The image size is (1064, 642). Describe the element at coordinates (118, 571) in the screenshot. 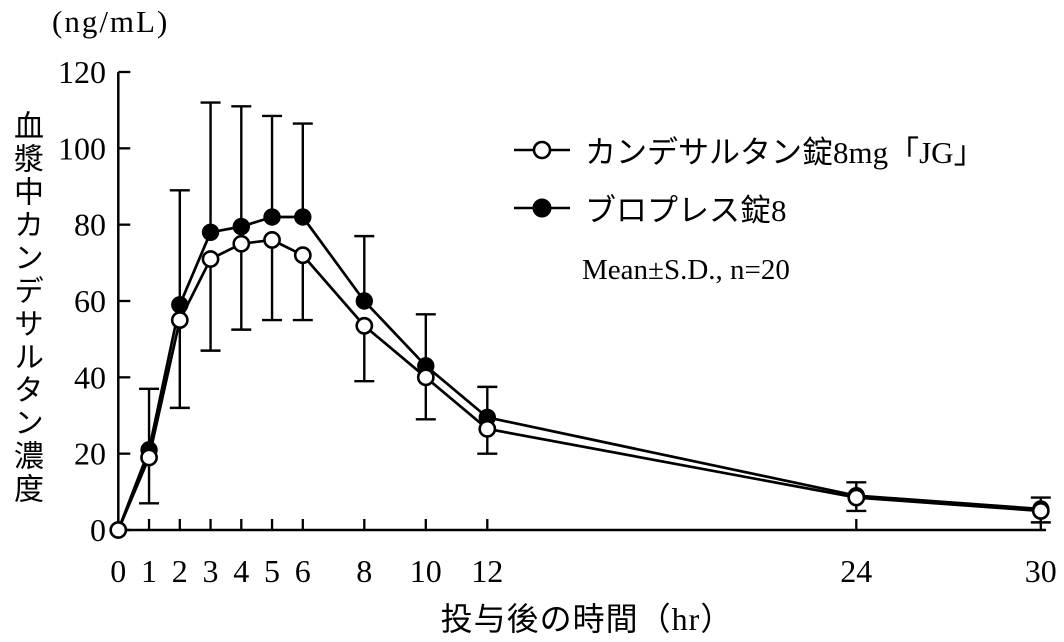

I see `x-tick-label: 0` at that location.